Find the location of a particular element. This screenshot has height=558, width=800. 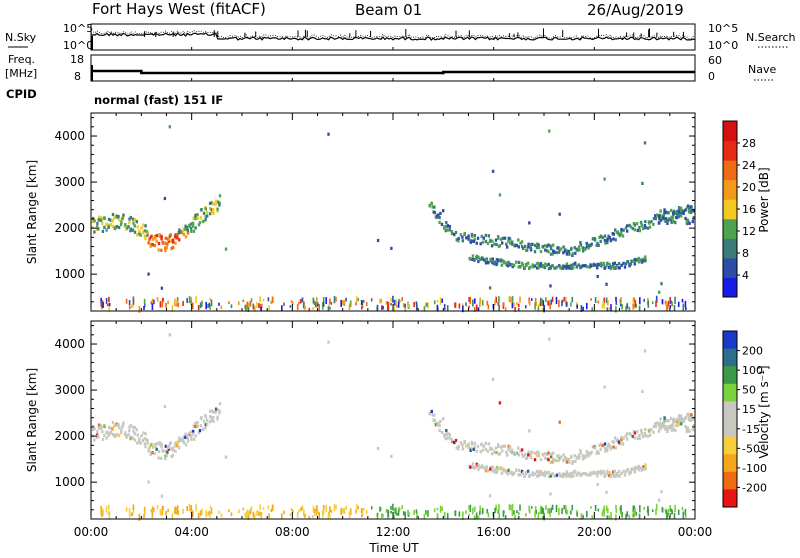

x-tick-label: 08:00 is located at coordinates (292, 532).